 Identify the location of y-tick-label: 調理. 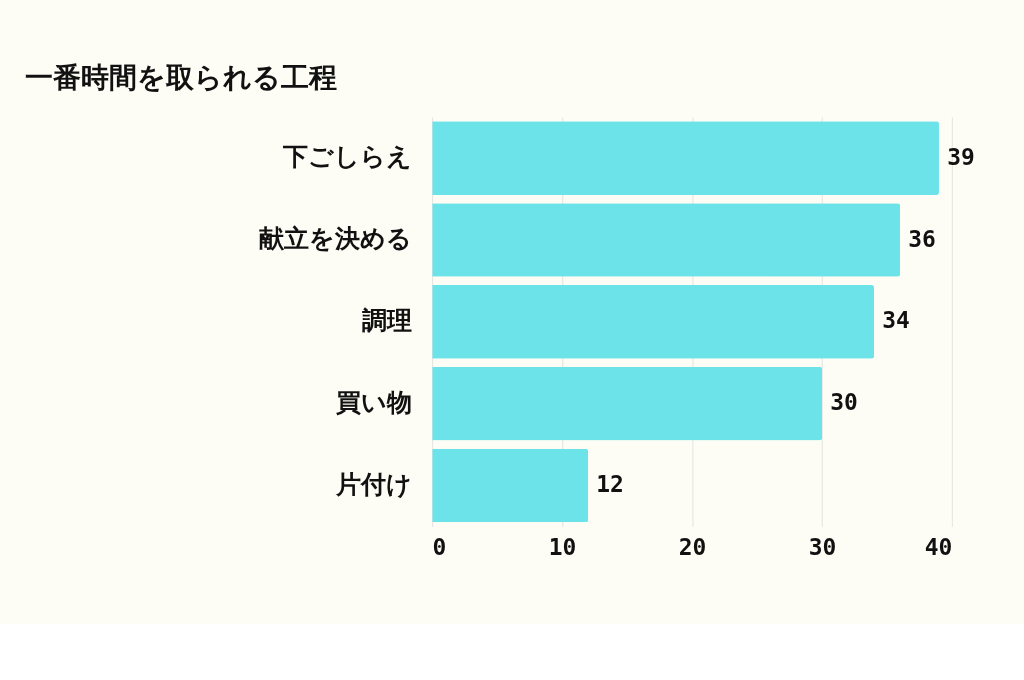
(387, 321).